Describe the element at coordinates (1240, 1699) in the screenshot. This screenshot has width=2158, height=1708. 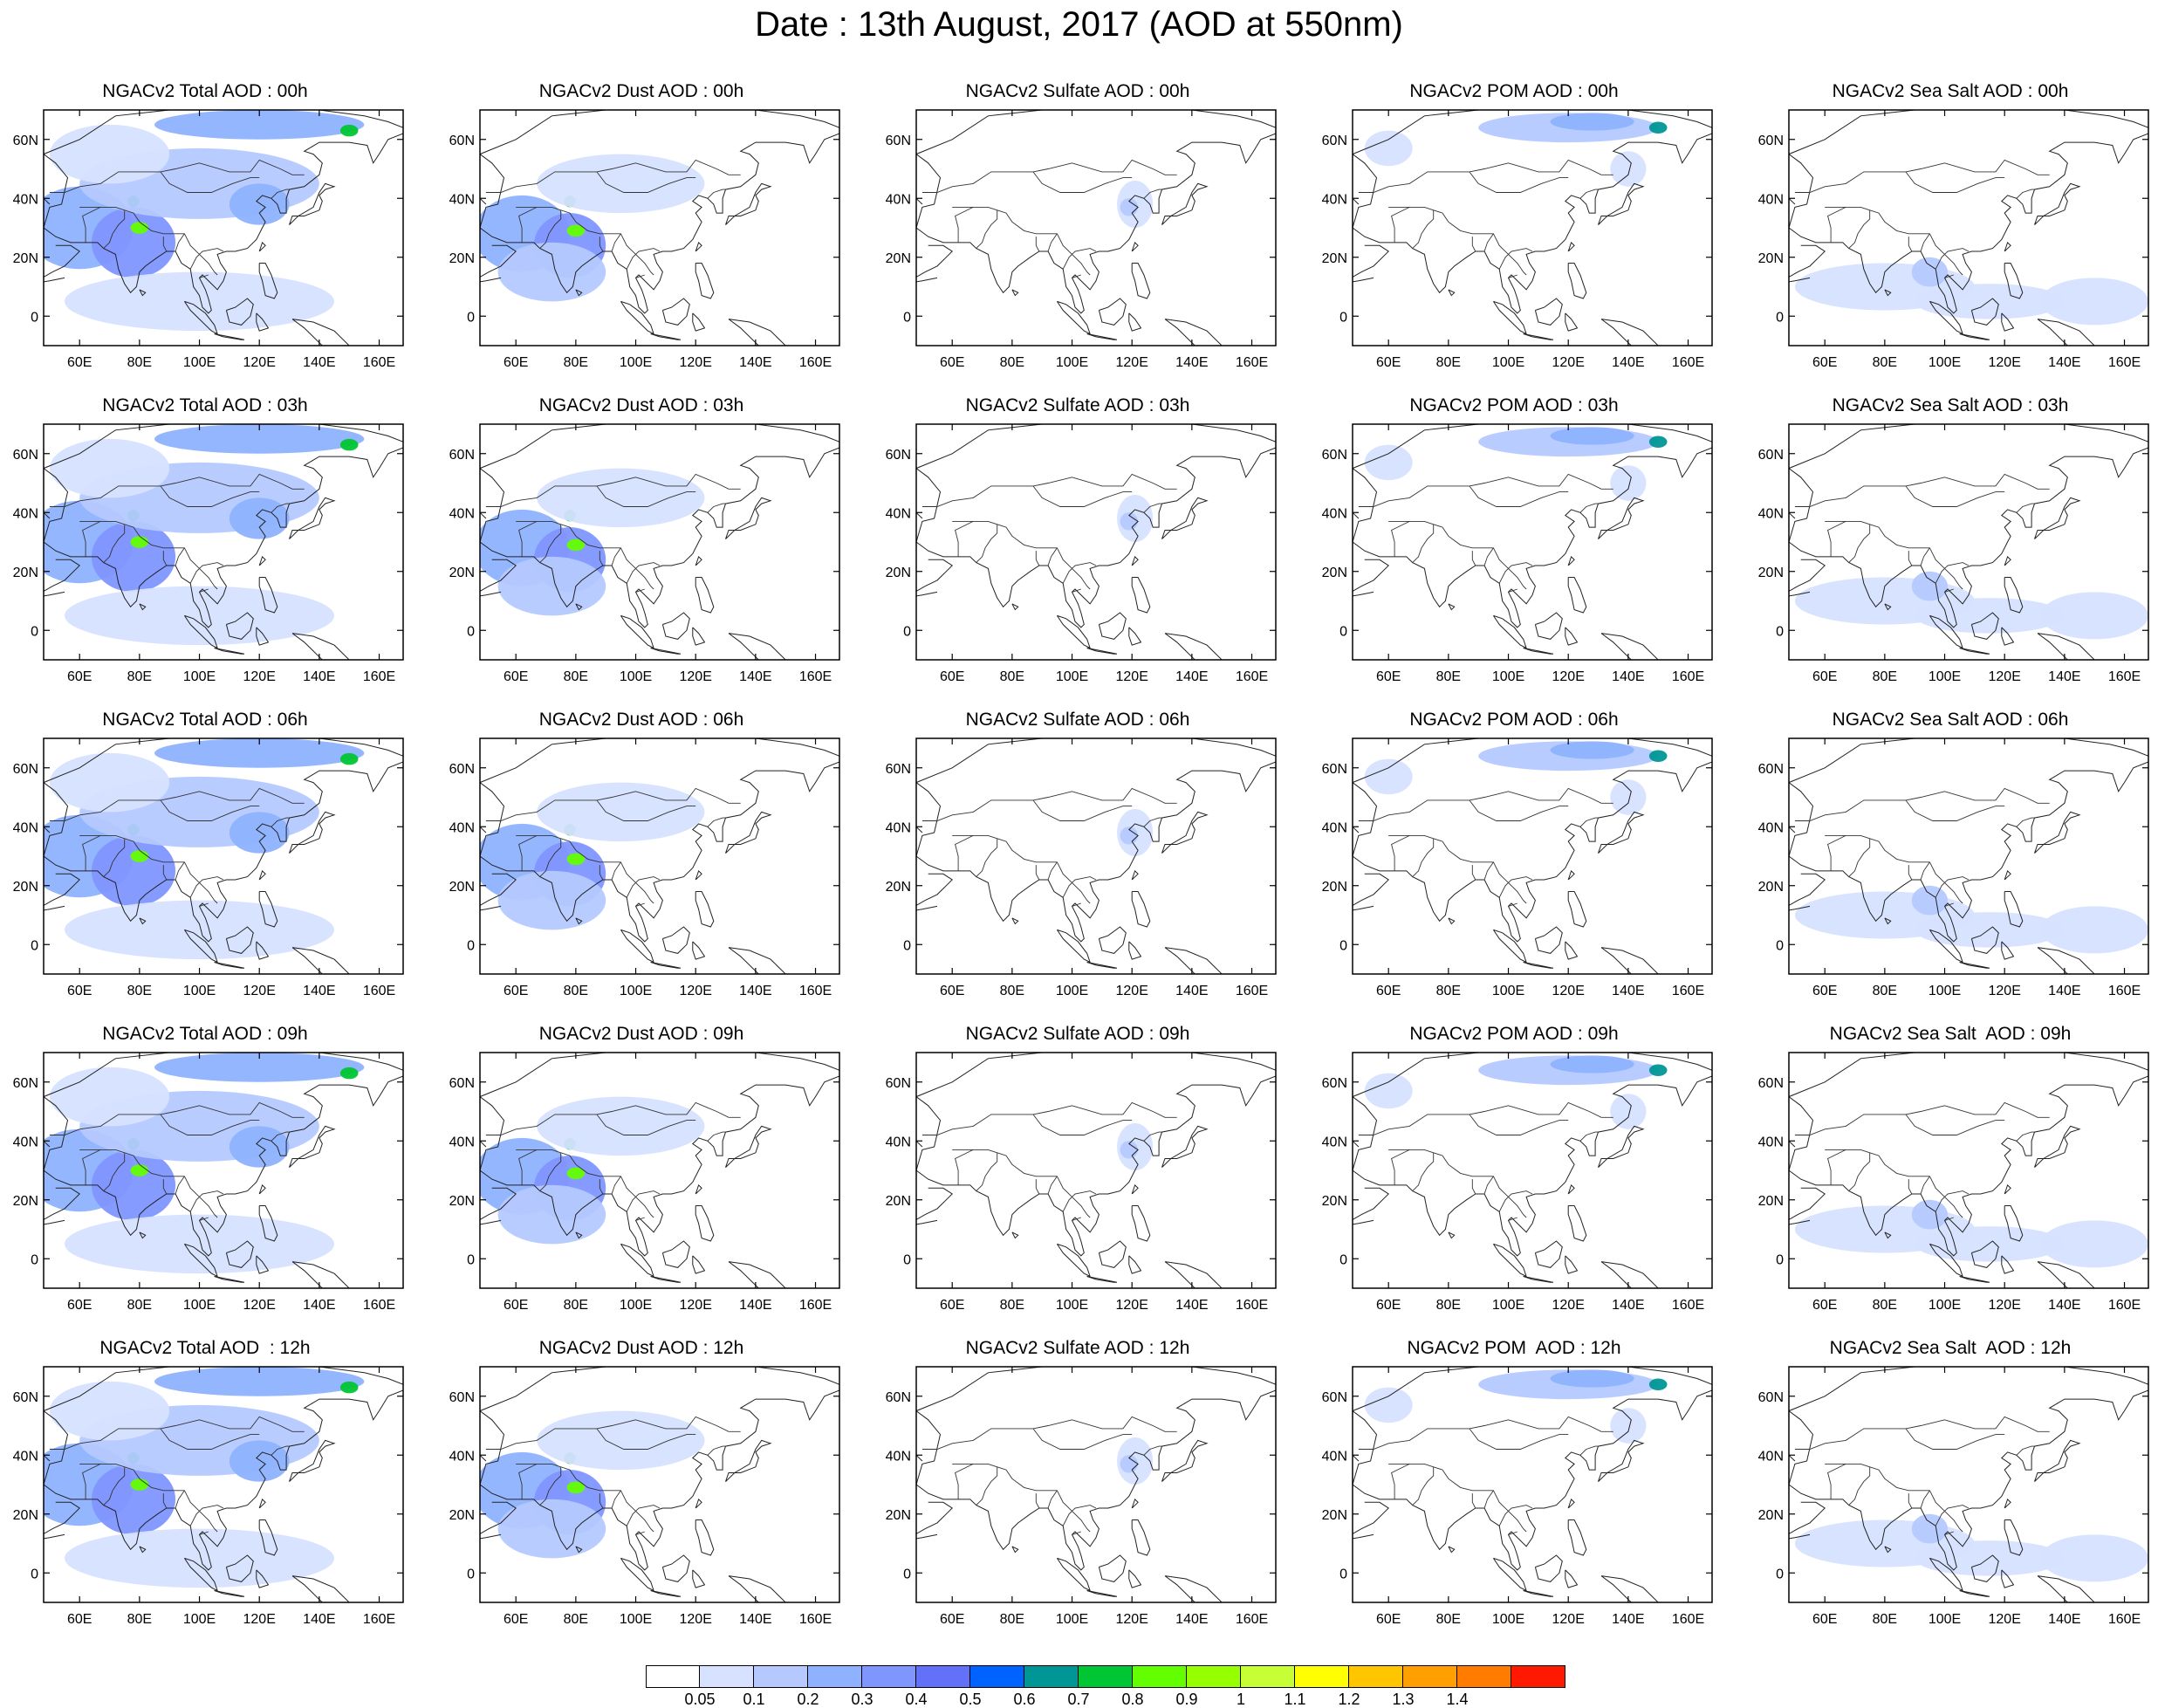
I see `colorbar-label: 1` at that location.